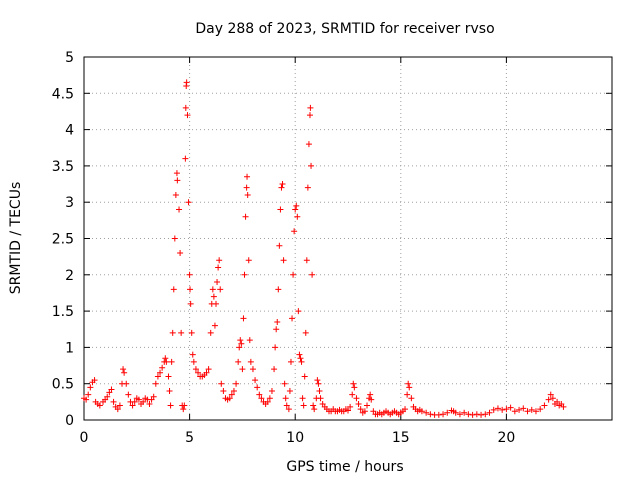  I want to click on x-tick-label: 15, so click(401, 438).